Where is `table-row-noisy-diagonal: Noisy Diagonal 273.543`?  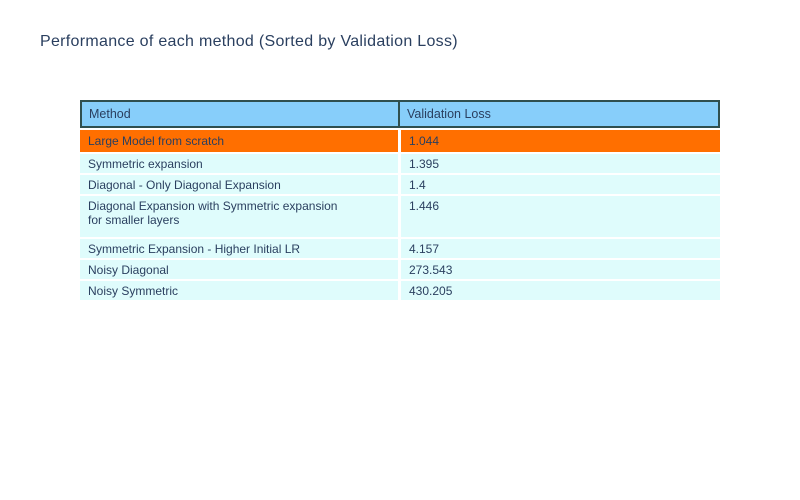 table-row-noisy-diagonal: Noisy Diagonal 273.543 is located at coordinates (400, 269).